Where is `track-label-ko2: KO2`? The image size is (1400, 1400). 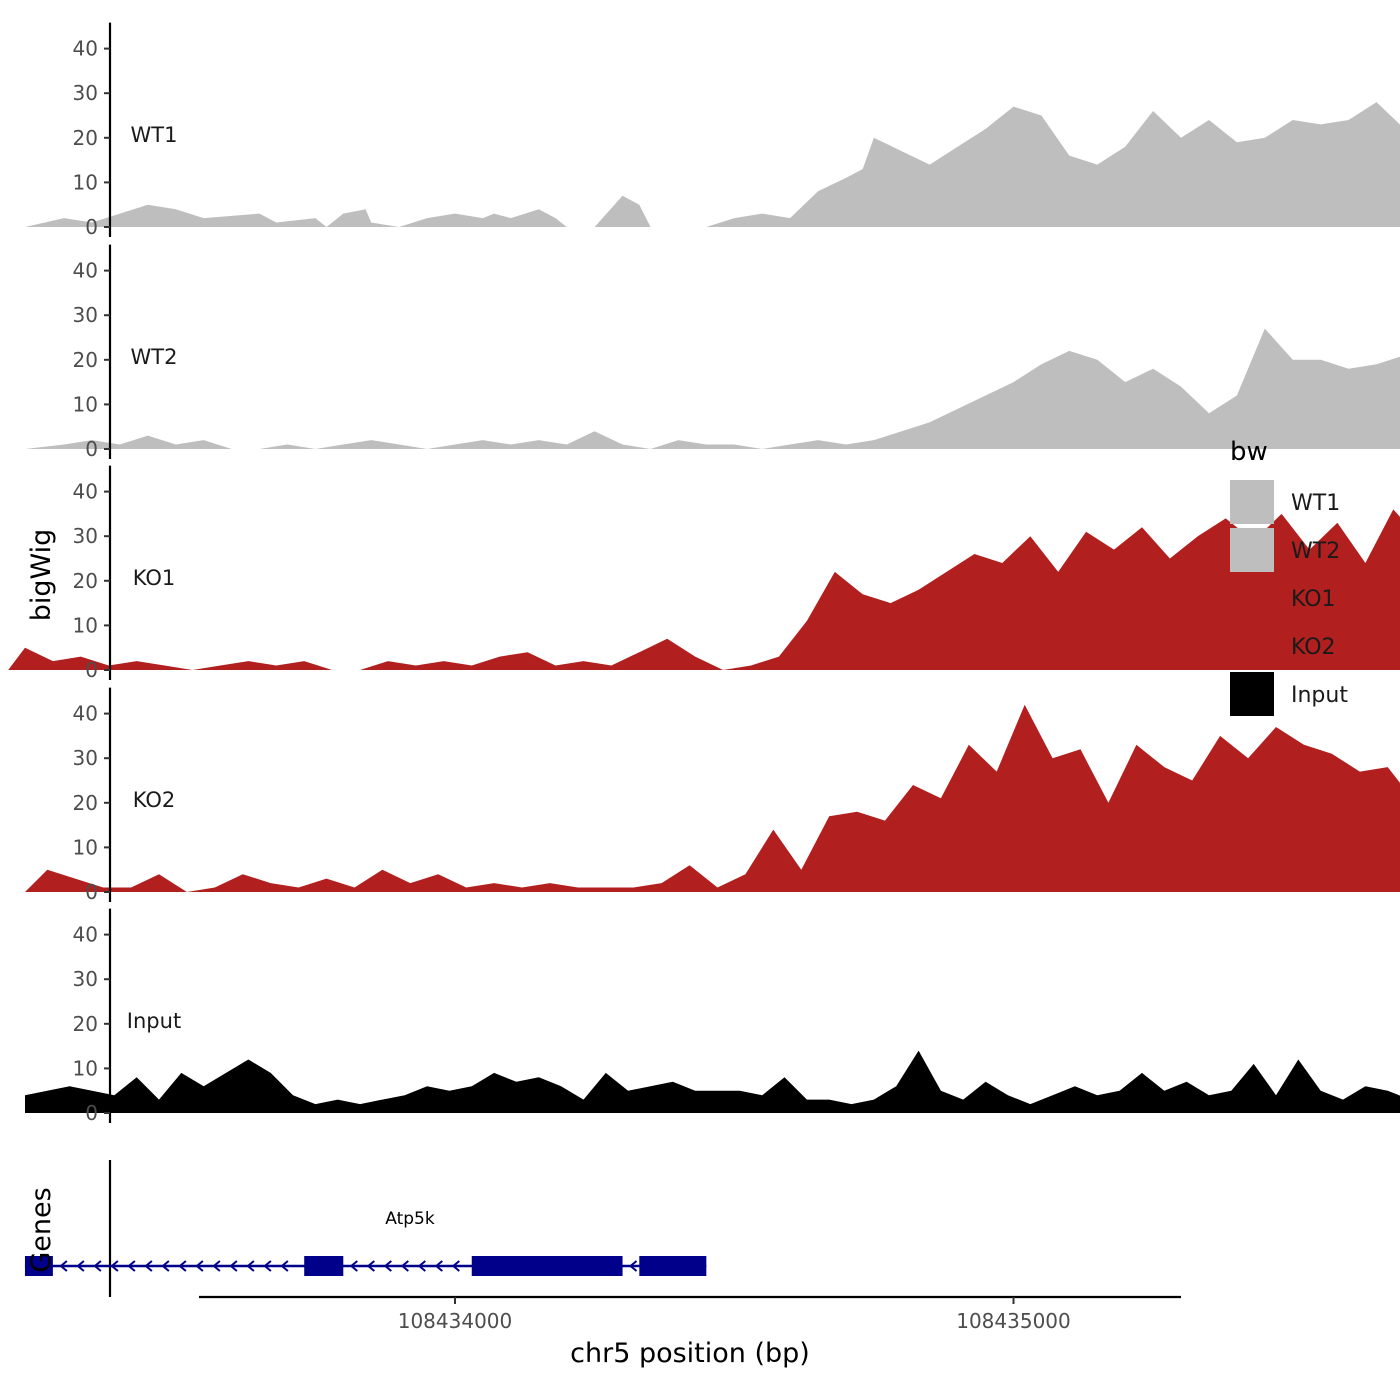
track-label-ko2: KO2 is located at coordinates (154, 800).